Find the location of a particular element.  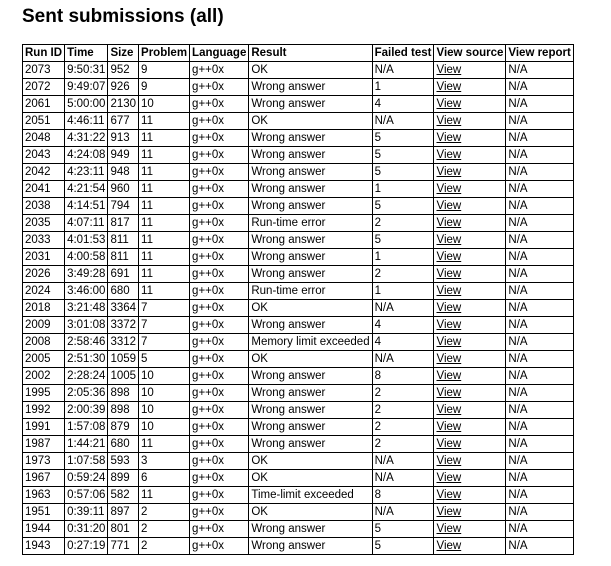

cell-problem: 7 is located at coordinates (164, 308).